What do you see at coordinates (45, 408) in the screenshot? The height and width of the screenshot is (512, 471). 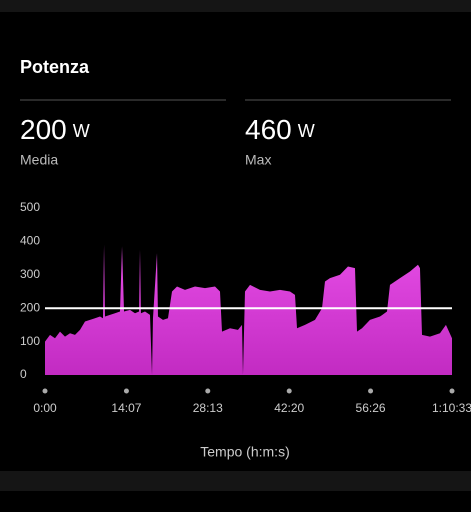 I see `x-tick-label: 0:00` at bounding box center [45, 408].